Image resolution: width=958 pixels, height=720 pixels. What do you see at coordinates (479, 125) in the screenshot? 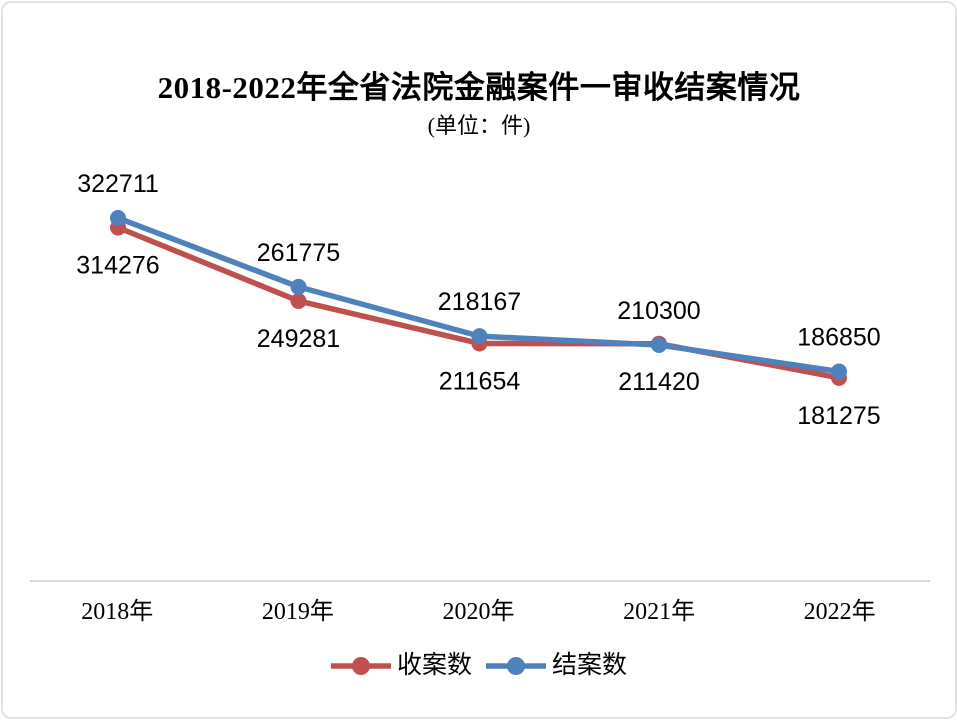
I see `chart-subtitle: (单位：件)` at bounding box center [479, 125].